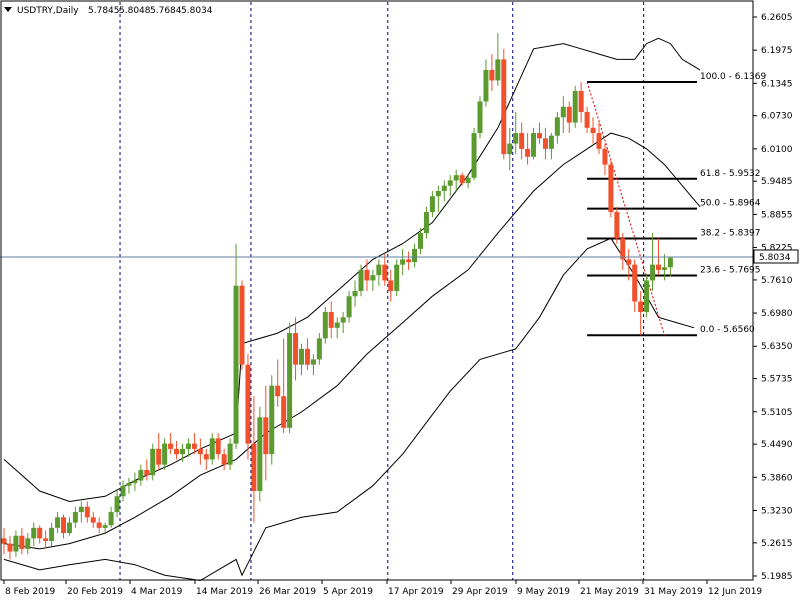  I want to click on y-tick-label: 5.2615, so click(777, 544).